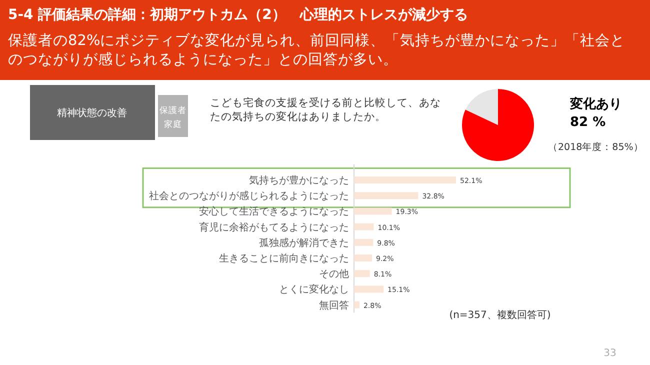  What do you see at coordinates (325, 109) in the screenshot?
I see `text: こども宅食の支援を受ける前と比較して、あなたの気持ちの変化はありましたか。` at bounding box center [325, 109].